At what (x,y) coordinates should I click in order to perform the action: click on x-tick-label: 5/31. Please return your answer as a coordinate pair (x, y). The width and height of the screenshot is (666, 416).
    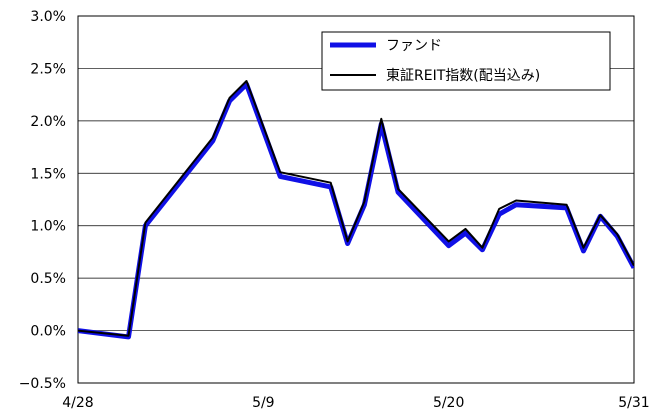
    Looking at the image, I should click on (633, 403).